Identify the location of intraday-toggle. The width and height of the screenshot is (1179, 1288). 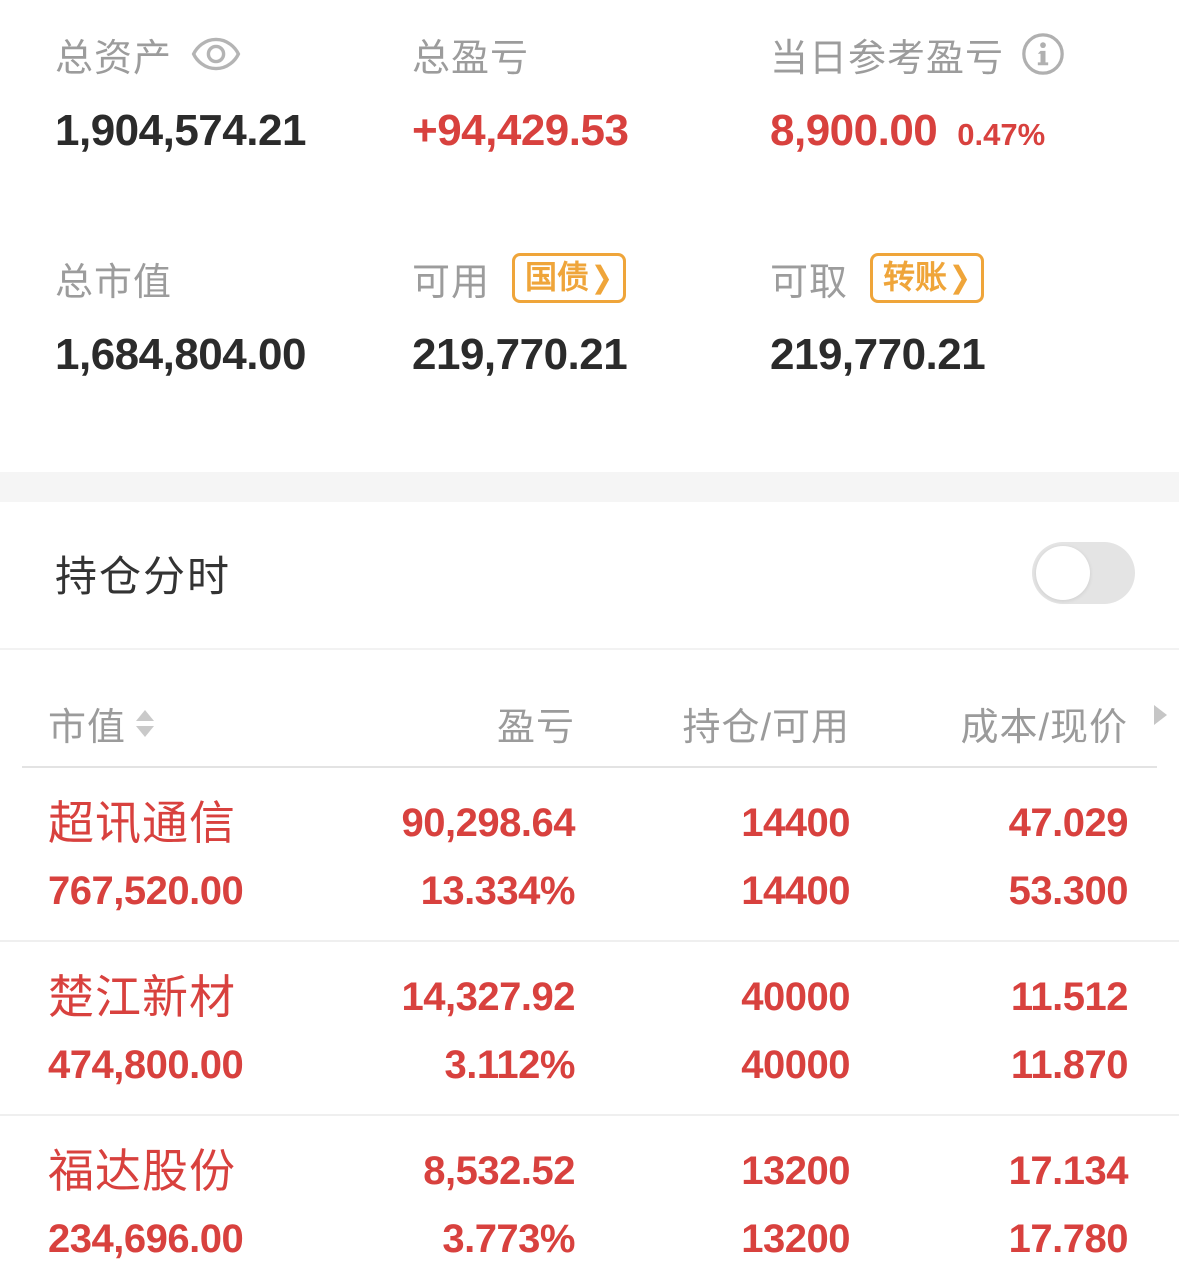
(1083, 573).